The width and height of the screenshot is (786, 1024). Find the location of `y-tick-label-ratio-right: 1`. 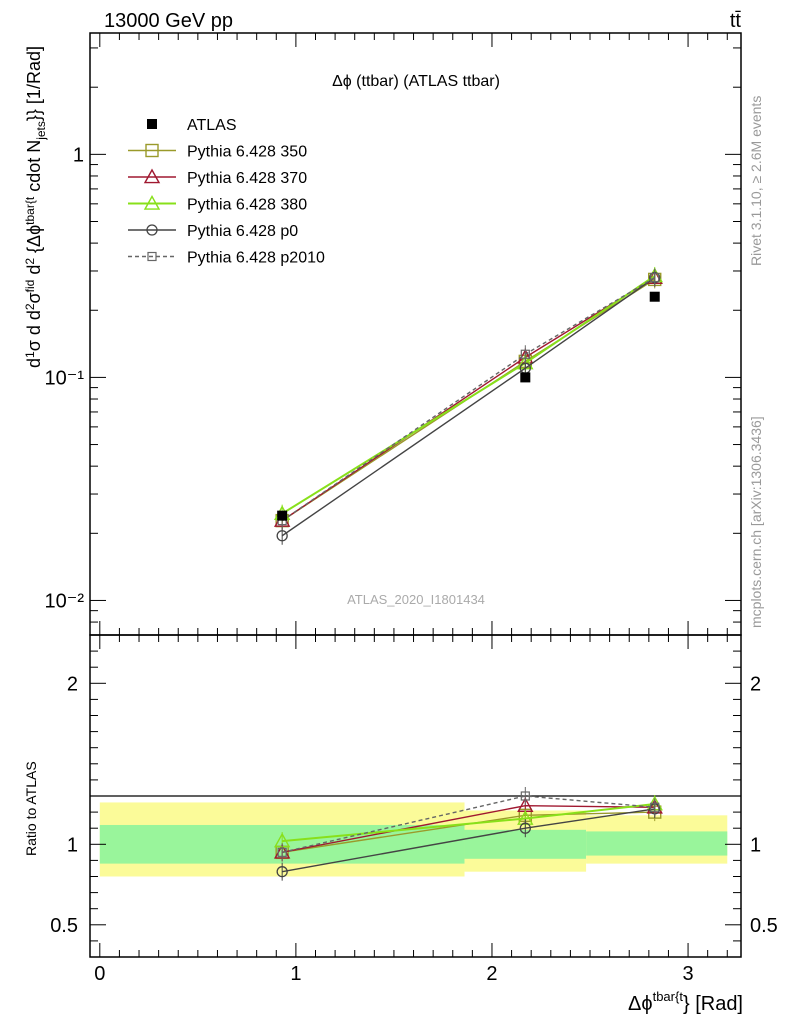

y-tick-label-ratio-right: 1 is located at coordinates (755, 845).